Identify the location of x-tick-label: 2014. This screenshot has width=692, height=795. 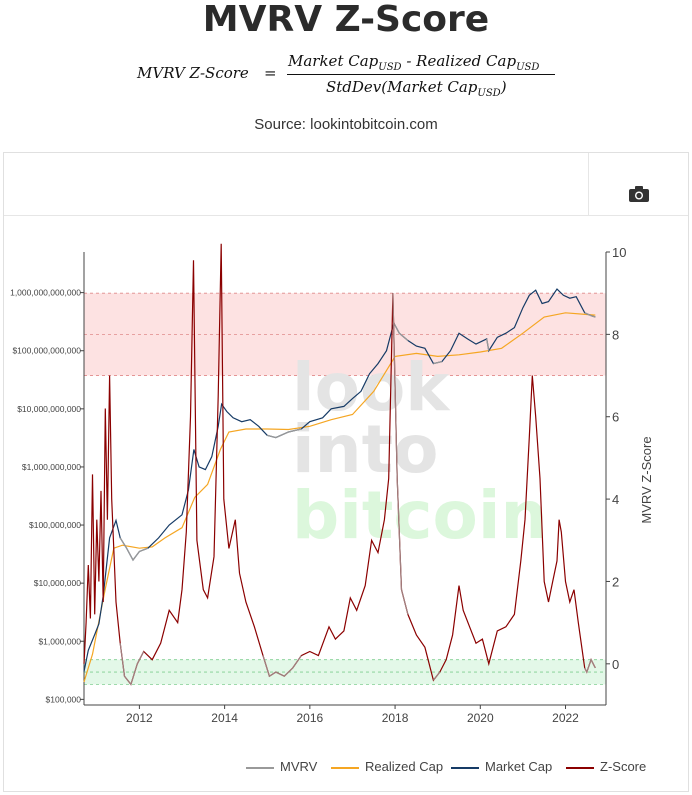
(224, 718).